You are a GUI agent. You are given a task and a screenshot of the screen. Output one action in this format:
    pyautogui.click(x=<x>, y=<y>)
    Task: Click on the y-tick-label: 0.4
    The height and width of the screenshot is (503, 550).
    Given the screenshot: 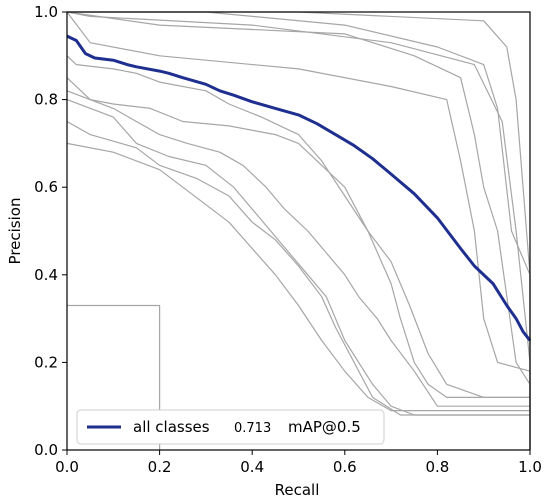 What is the action you would take?
    pyautogui.click(x=46, y=275)
    